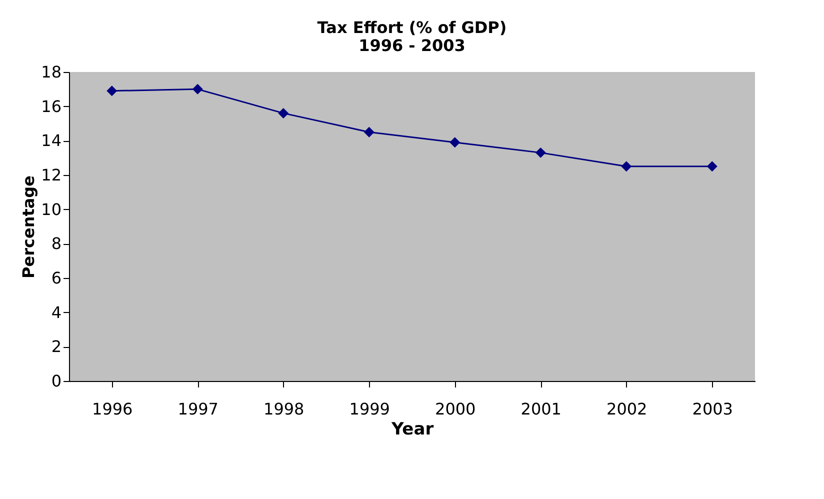  I want to click on y-tick-label: 14, so click(51, 140).